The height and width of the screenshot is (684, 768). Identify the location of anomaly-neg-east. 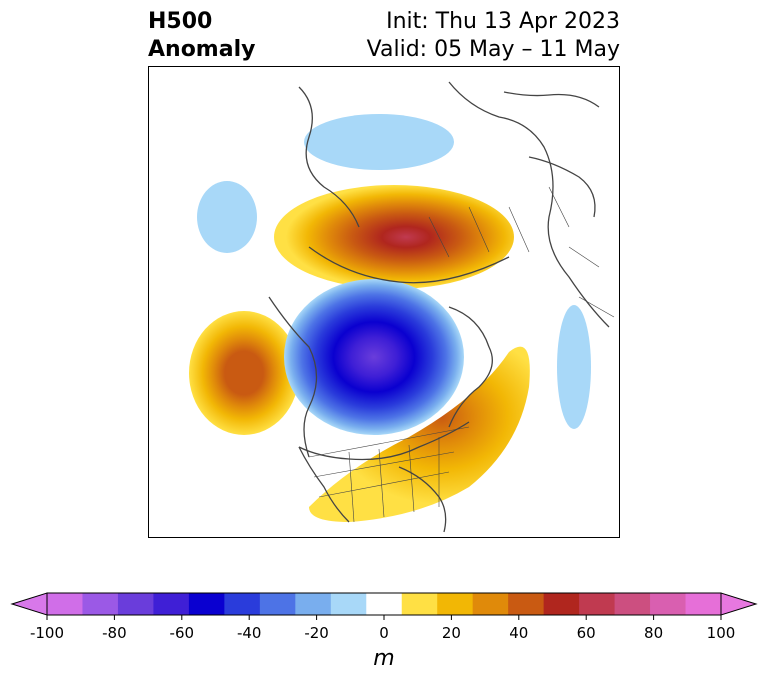
(574, 367).